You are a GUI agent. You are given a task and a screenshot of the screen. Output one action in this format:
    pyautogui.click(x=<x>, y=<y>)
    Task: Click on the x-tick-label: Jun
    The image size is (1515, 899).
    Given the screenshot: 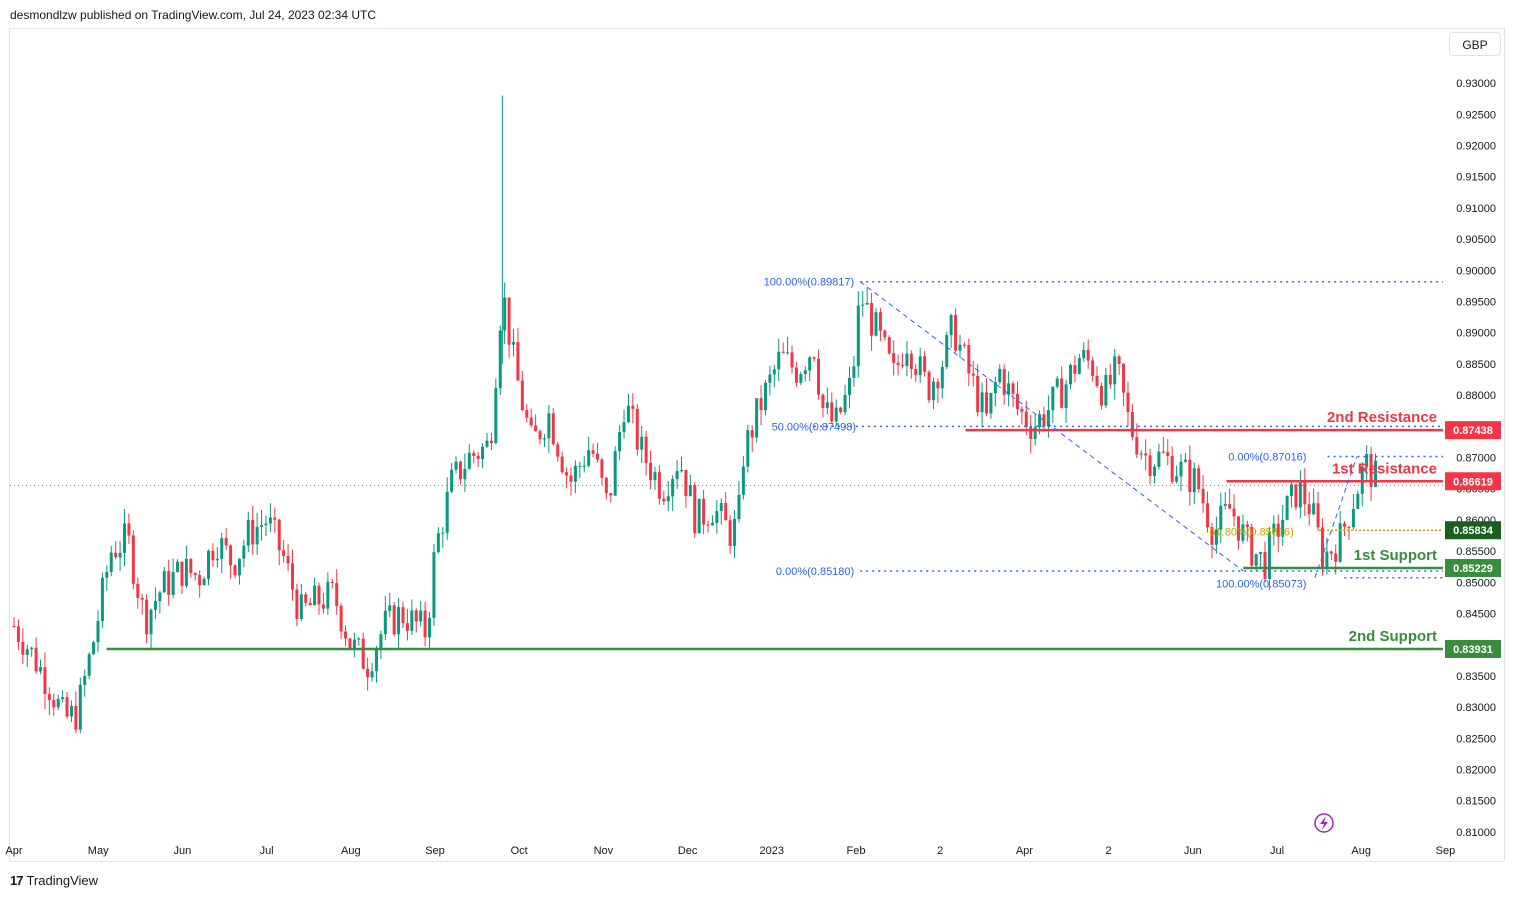 What is the action you would take?
    pyautogui.click(x=183, y=851)
    